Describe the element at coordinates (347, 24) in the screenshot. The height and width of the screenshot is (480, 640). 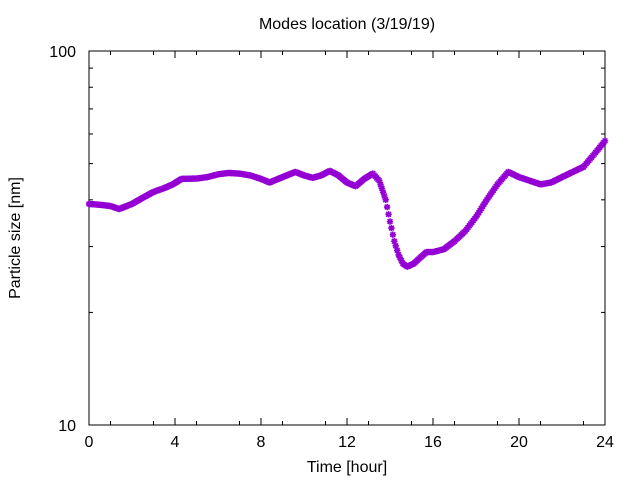
I see `chart-title: Modes location (3/19/19)` at that location.